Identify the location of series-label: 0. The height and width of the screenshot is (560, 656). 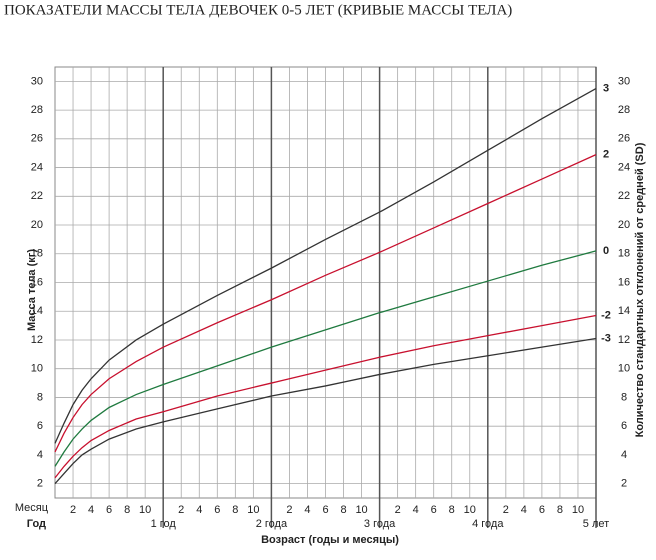
(606, 251).